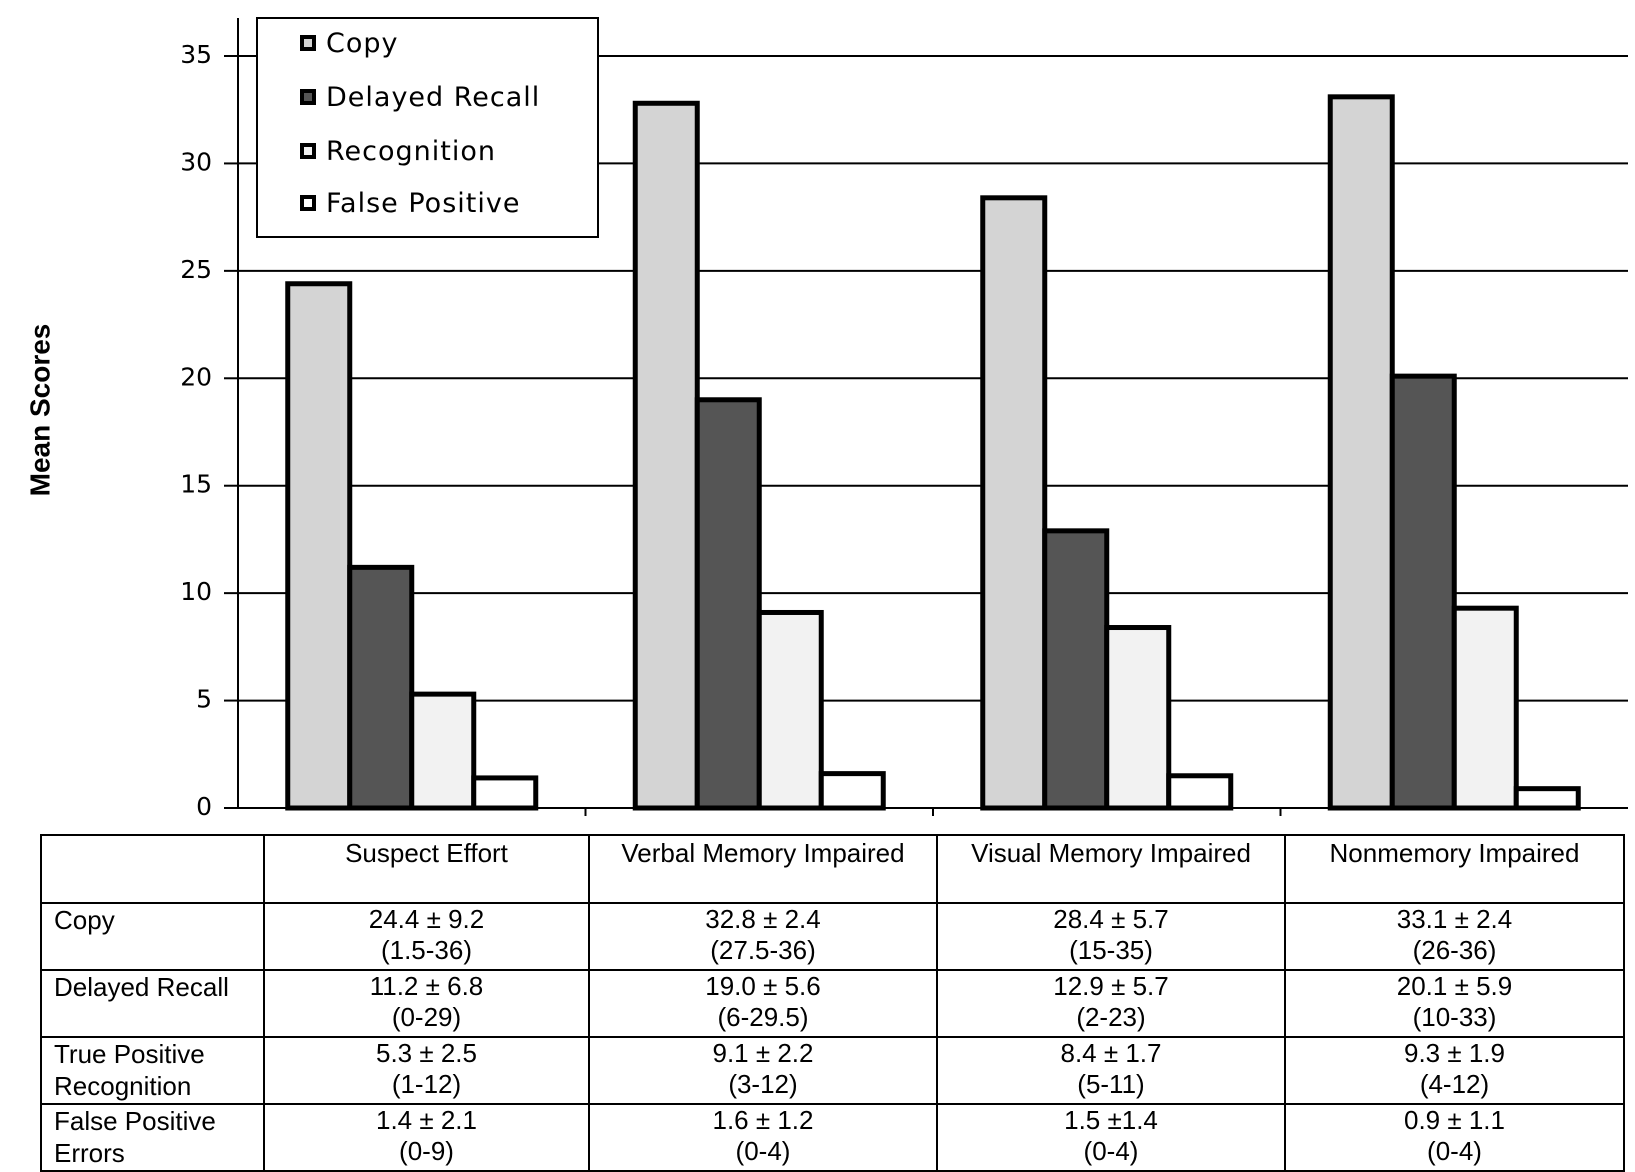  What do you see at coordinates (426, 936) in the screenshot?
I see `table-cell: 24.4 ± 9.2 (1.5-36)` at bounding box center [426, 936].